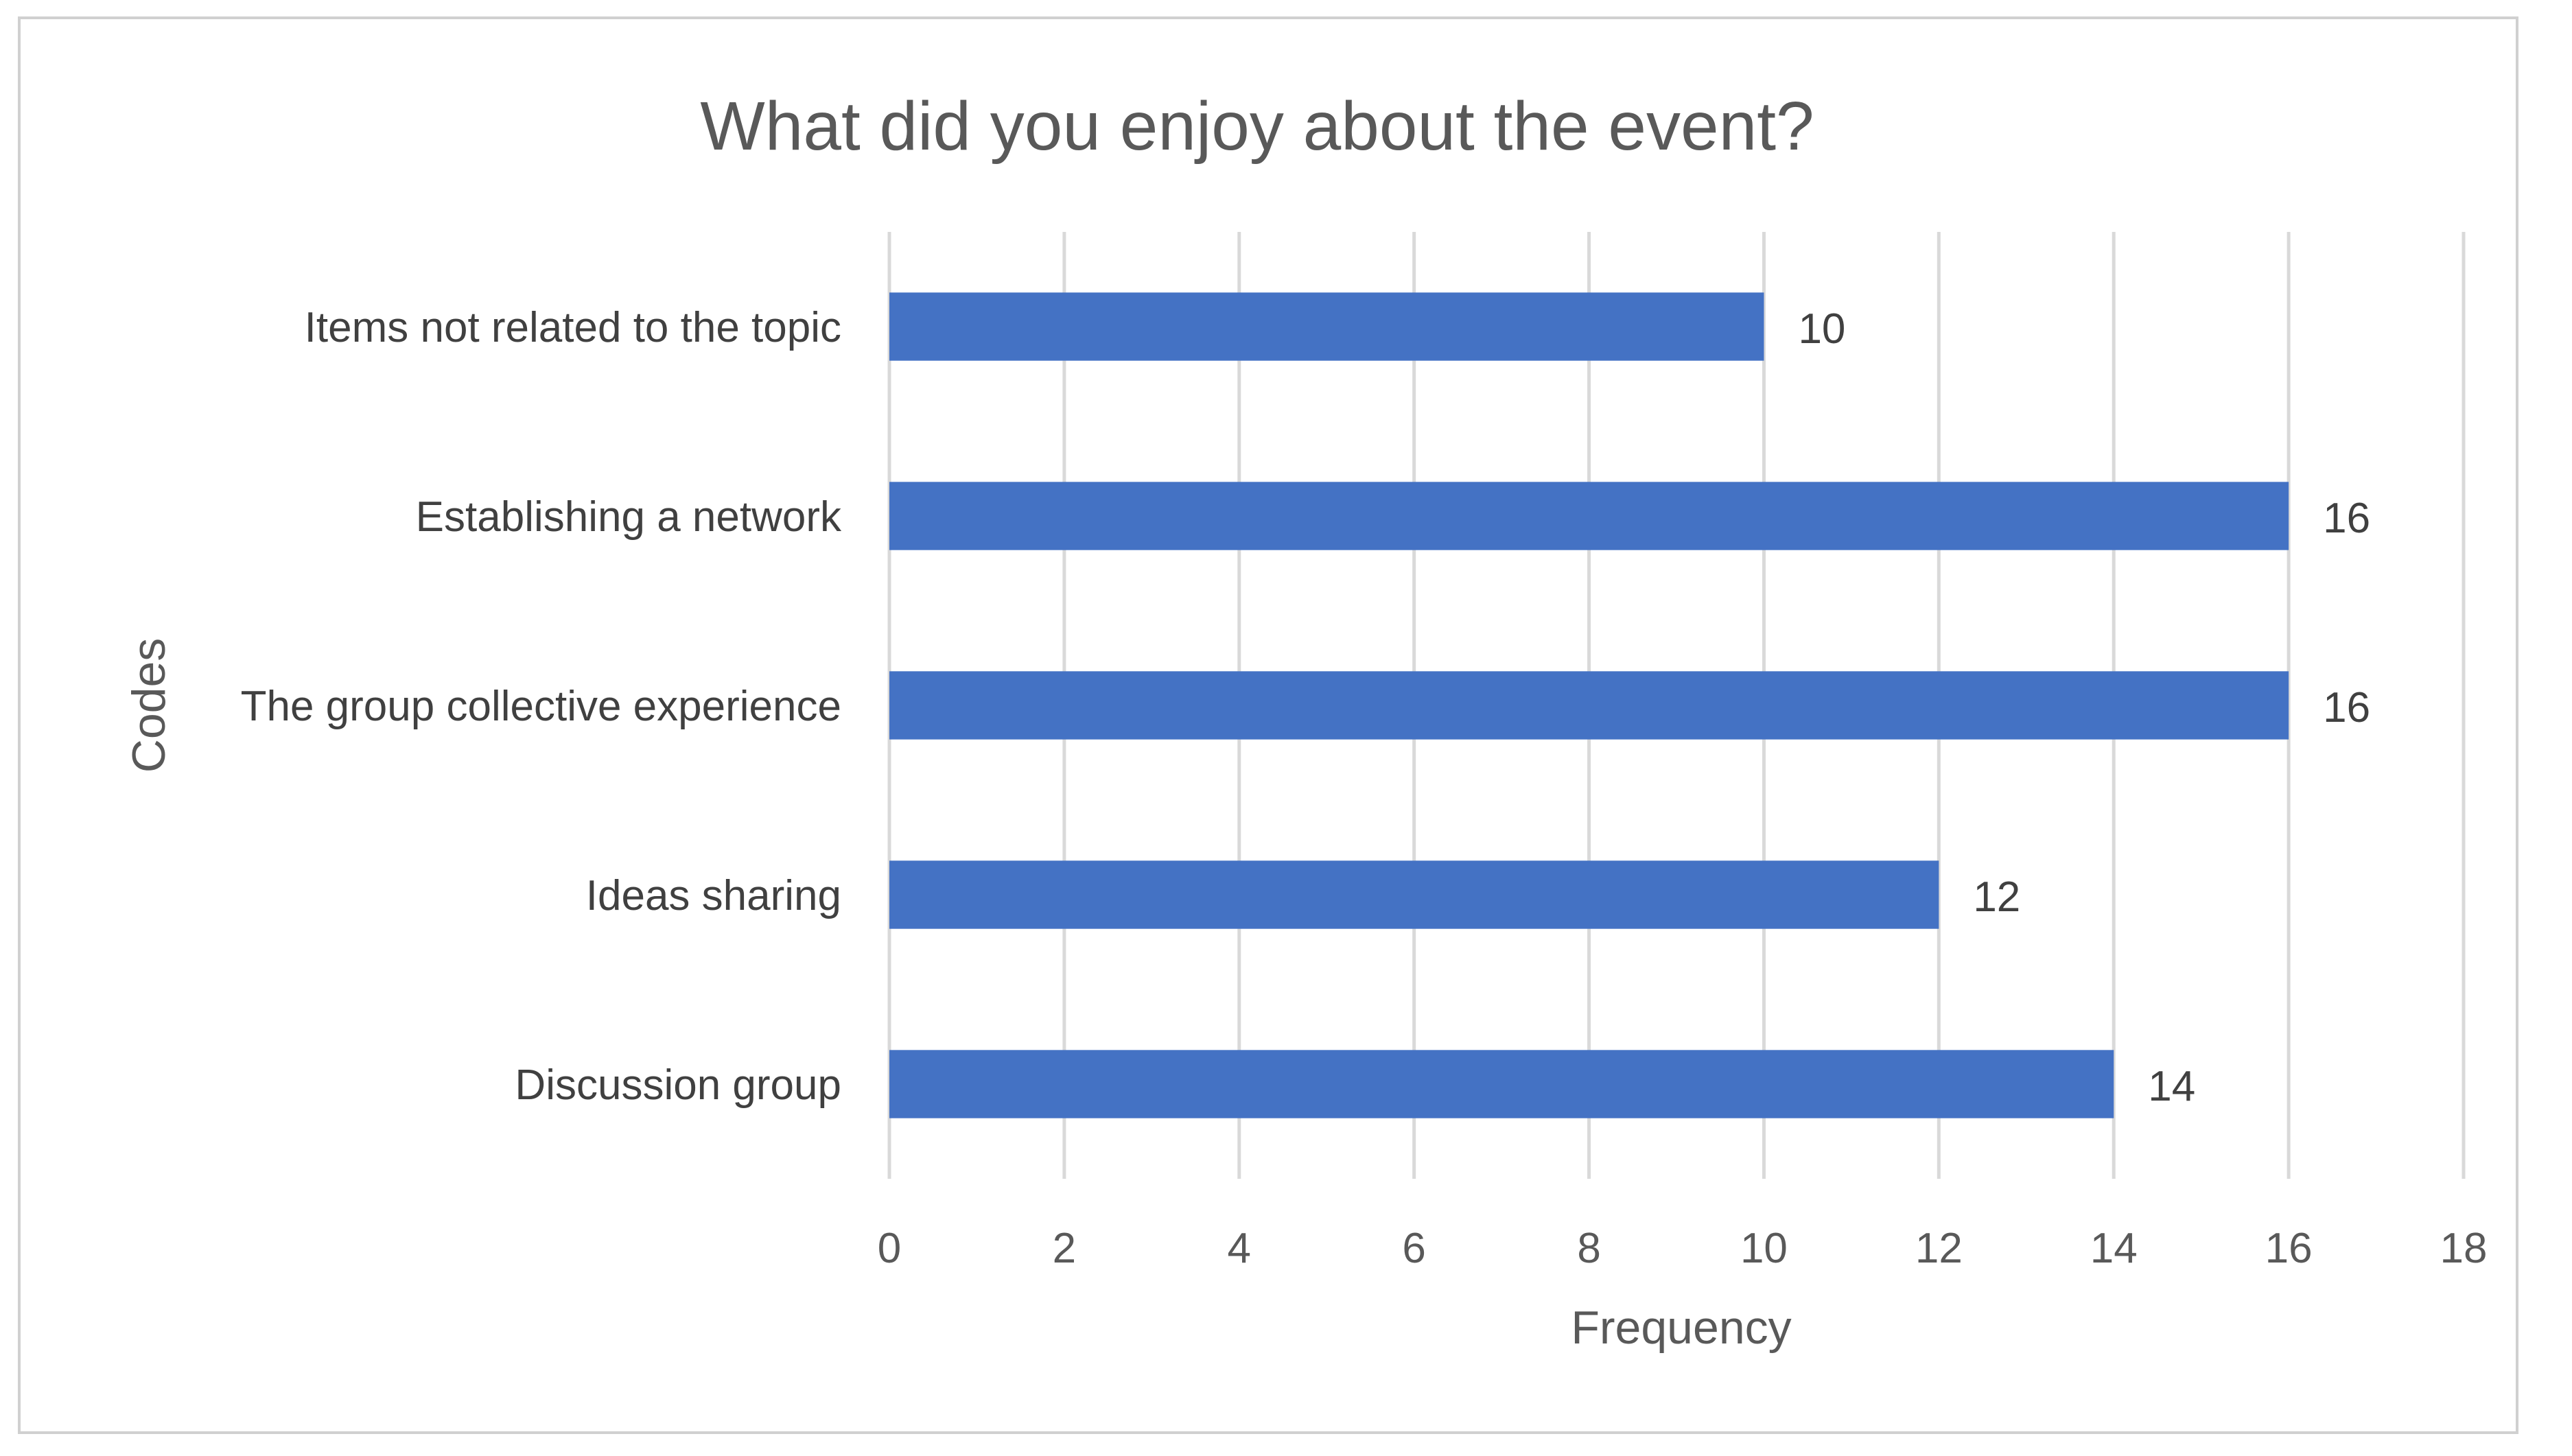 The width and height of the screenshot is (2572, 1456). I want to click on y-axis-title: Codes, so click(149, 705).